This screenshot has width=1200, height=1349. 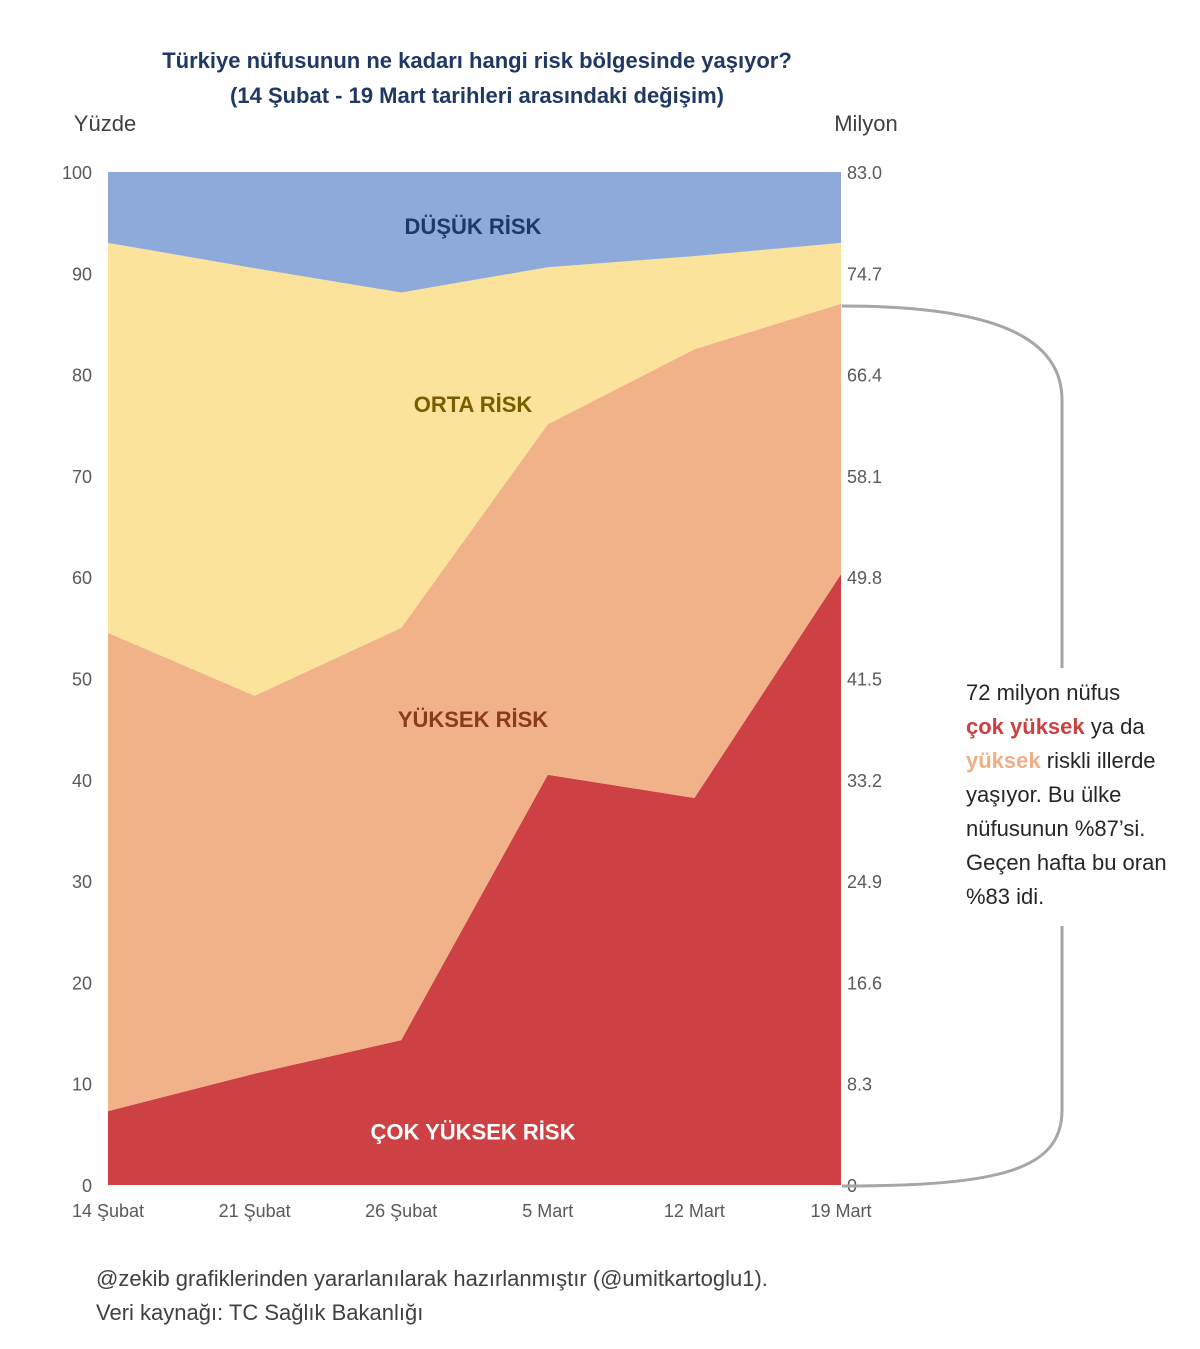 What do you see at coordinates (255, 1211) in the screenshot?
I see `x-tick-label: 21 Şubat` at bounding box center [255, 1211].